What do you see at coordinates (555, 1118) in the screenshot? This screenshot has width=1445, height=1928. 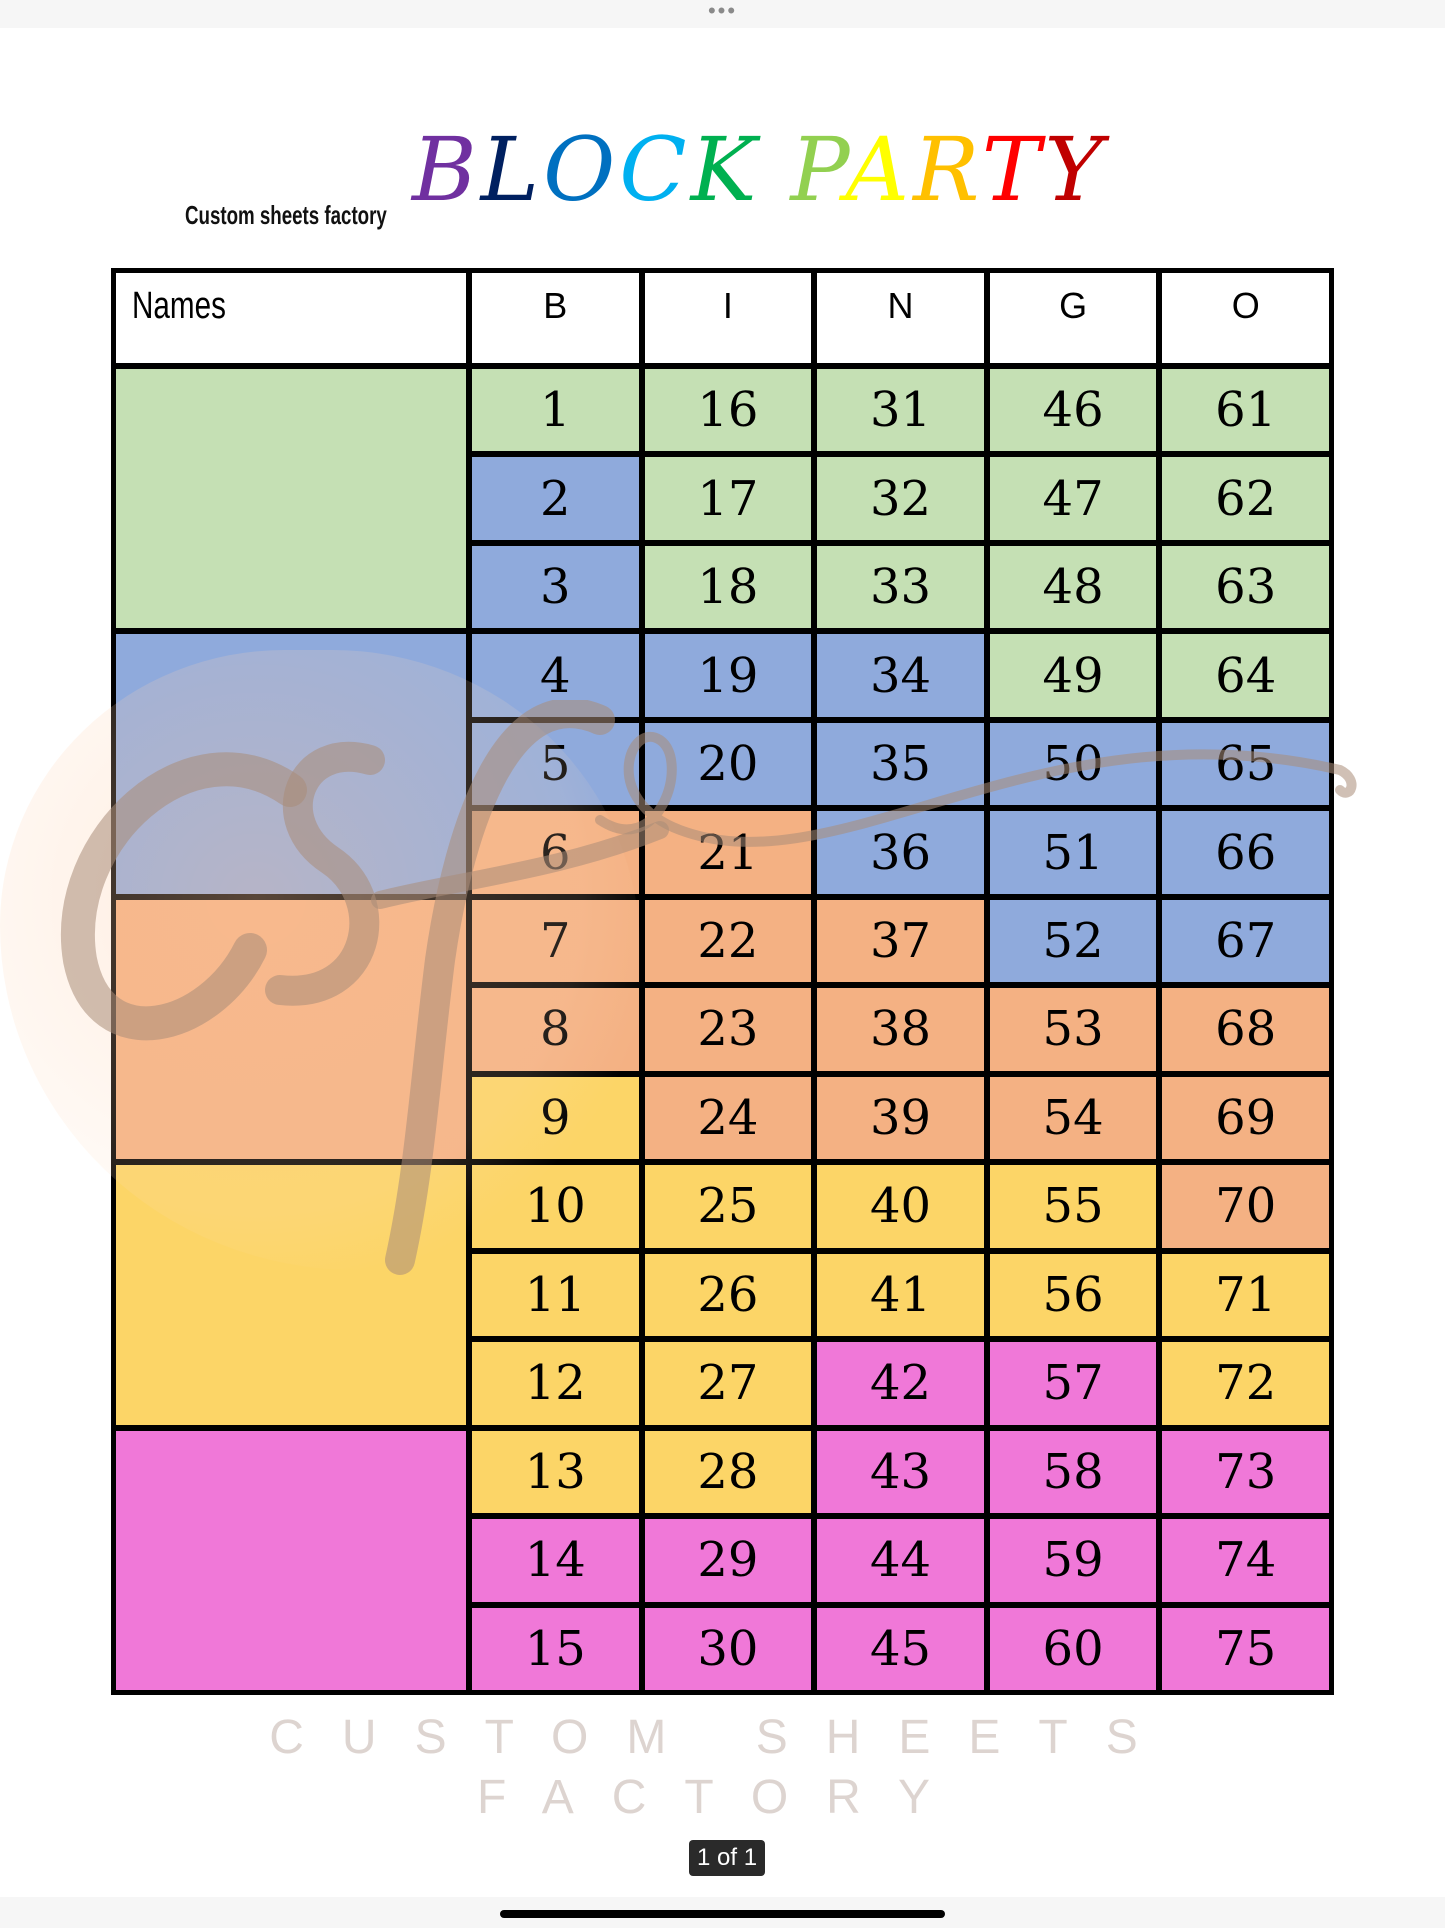 I see `number-cell: 9` at bounding box center [555, 1118].